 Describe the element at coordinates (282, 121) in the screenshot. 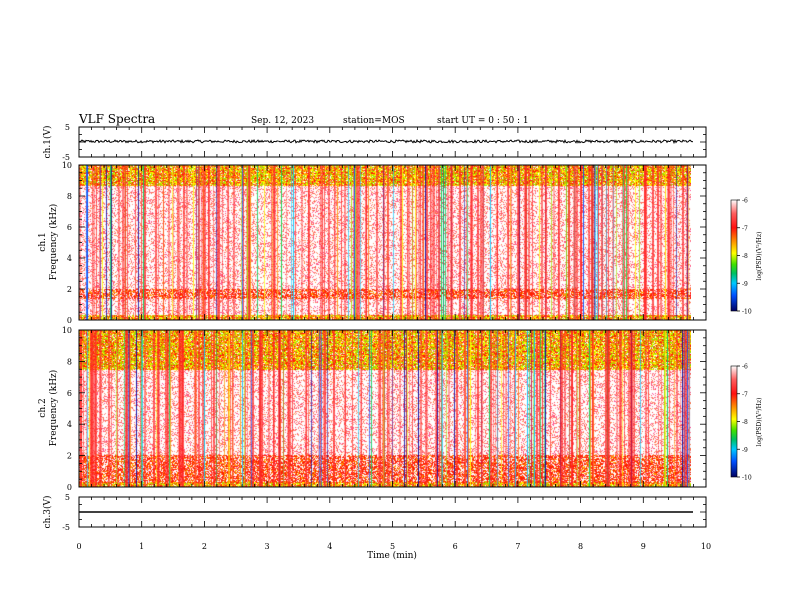

I see `date-label: Sep. 12, 2023` at that location.